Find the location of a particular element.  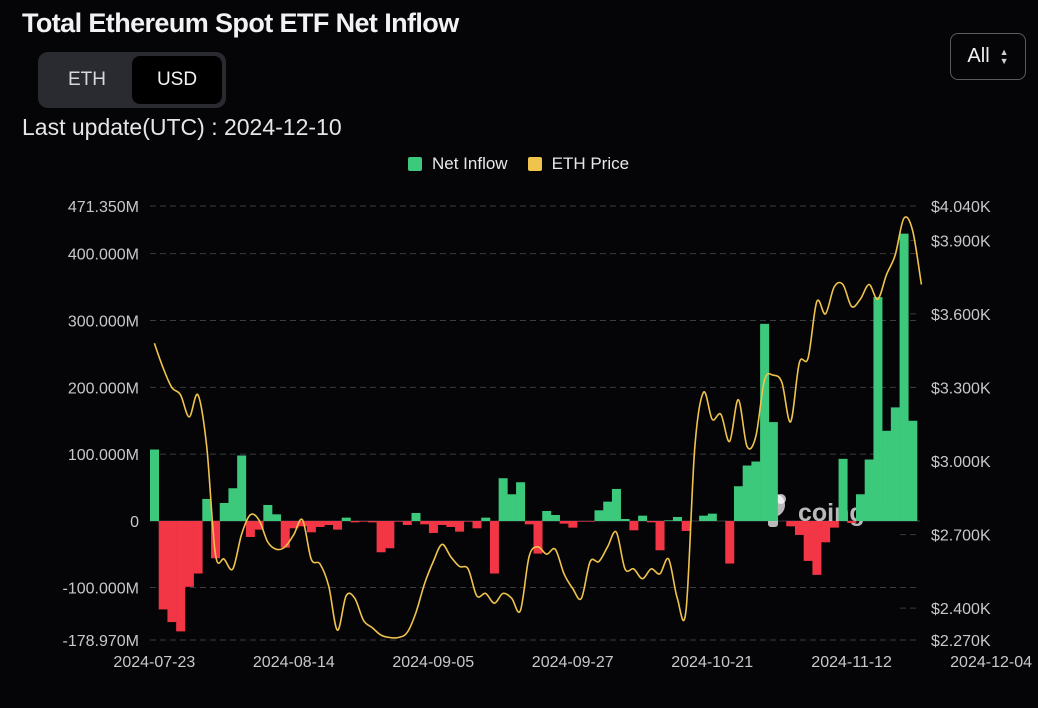

y-left-tick-label: 471.350M is located at coordinates (103, 207).